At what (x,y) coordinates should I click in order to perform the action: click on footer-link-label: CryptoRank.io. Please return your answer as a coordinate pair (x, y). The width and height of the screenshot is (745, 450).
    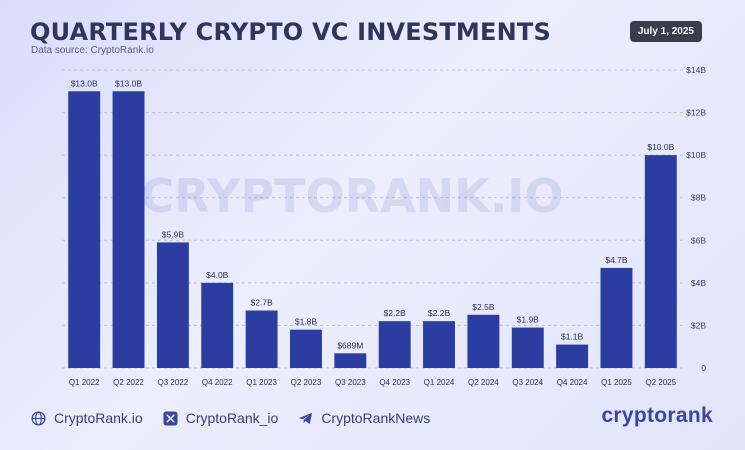
    Looking at the image, I should click on (98, 418).